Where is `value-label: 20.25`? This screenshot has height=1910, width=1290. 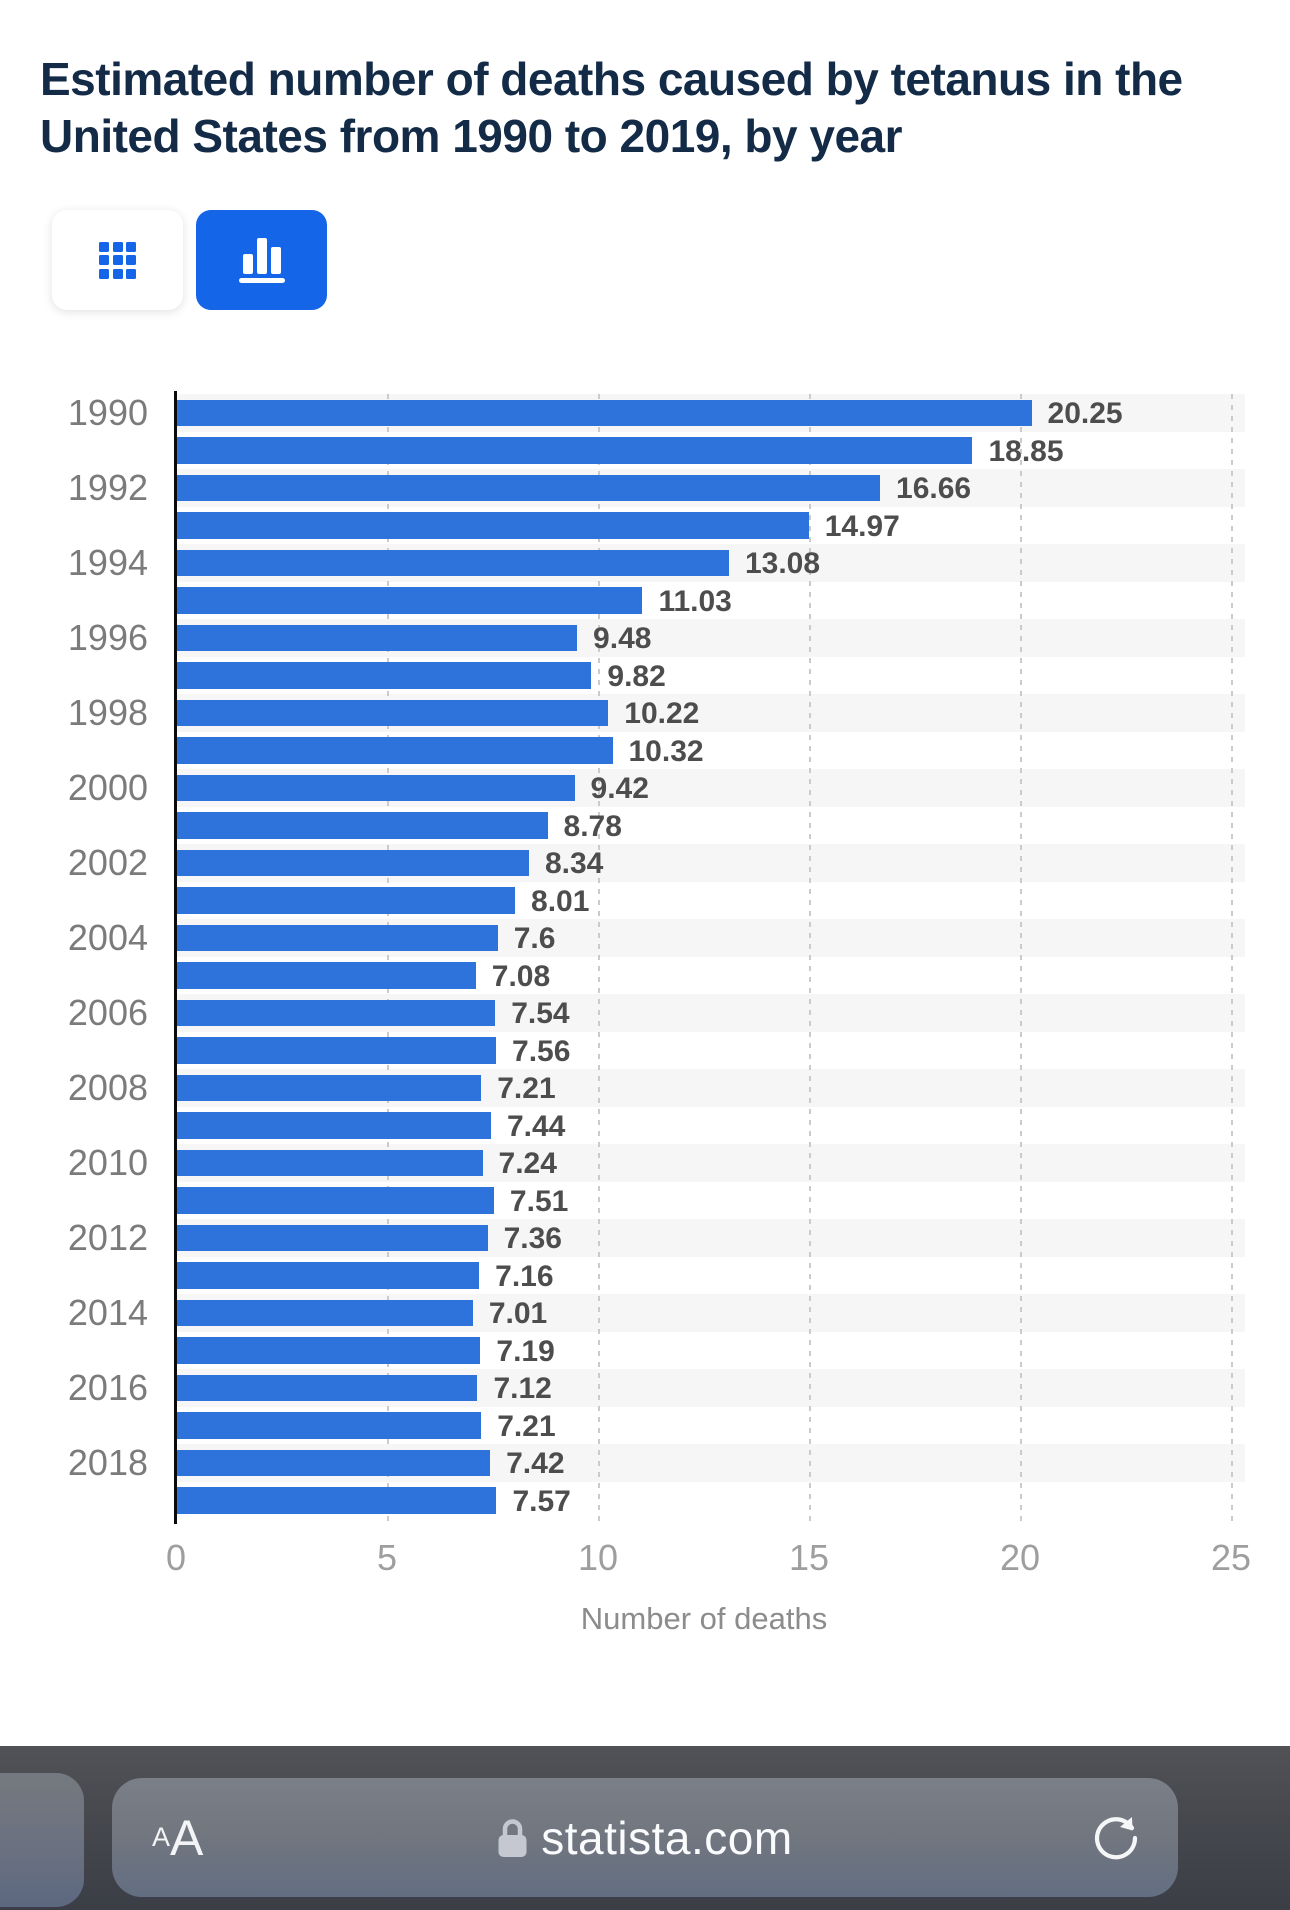 value-label: 20.25 is located at coordinates (1085, 413).